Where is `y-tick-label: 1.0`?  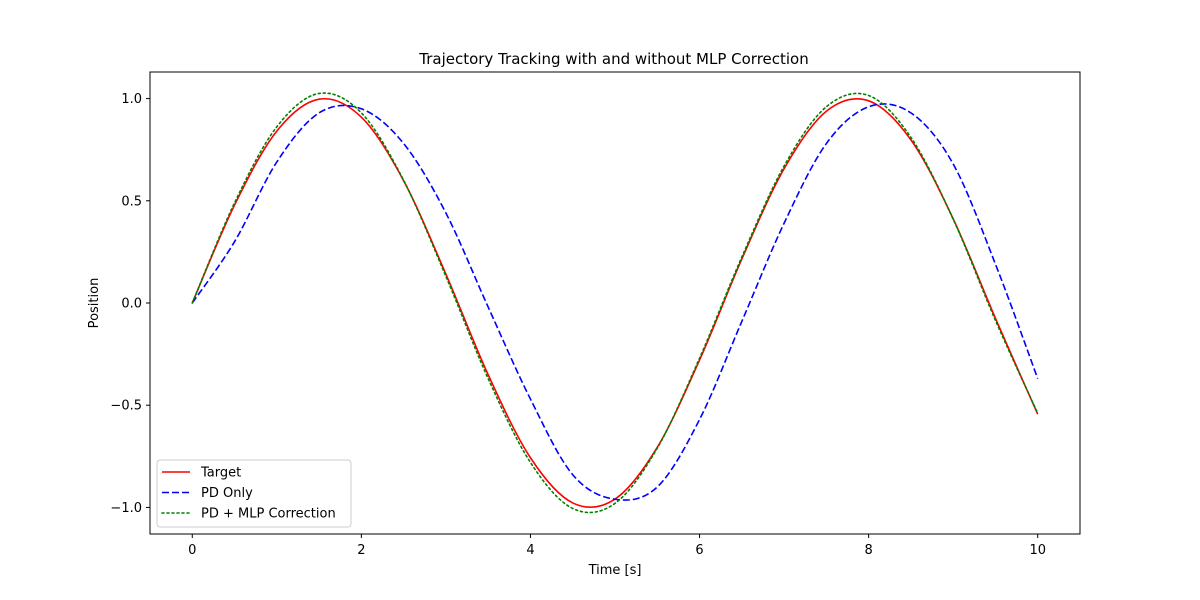
y-tick-label: 1.0 is located at coordinates (131, 99).